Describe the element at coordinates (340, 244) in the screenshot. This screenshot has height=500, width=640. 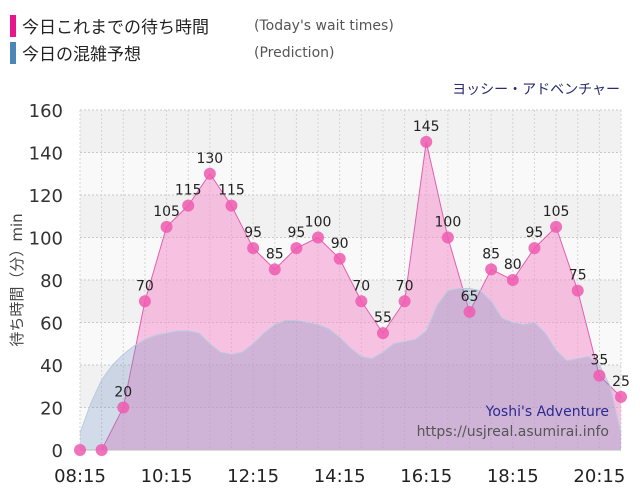
I see `data-label: 90` at that location.